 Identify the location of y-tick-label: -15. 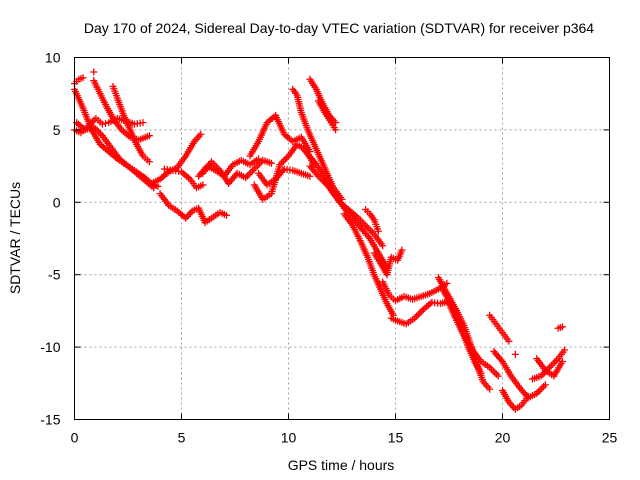
(50, 420).